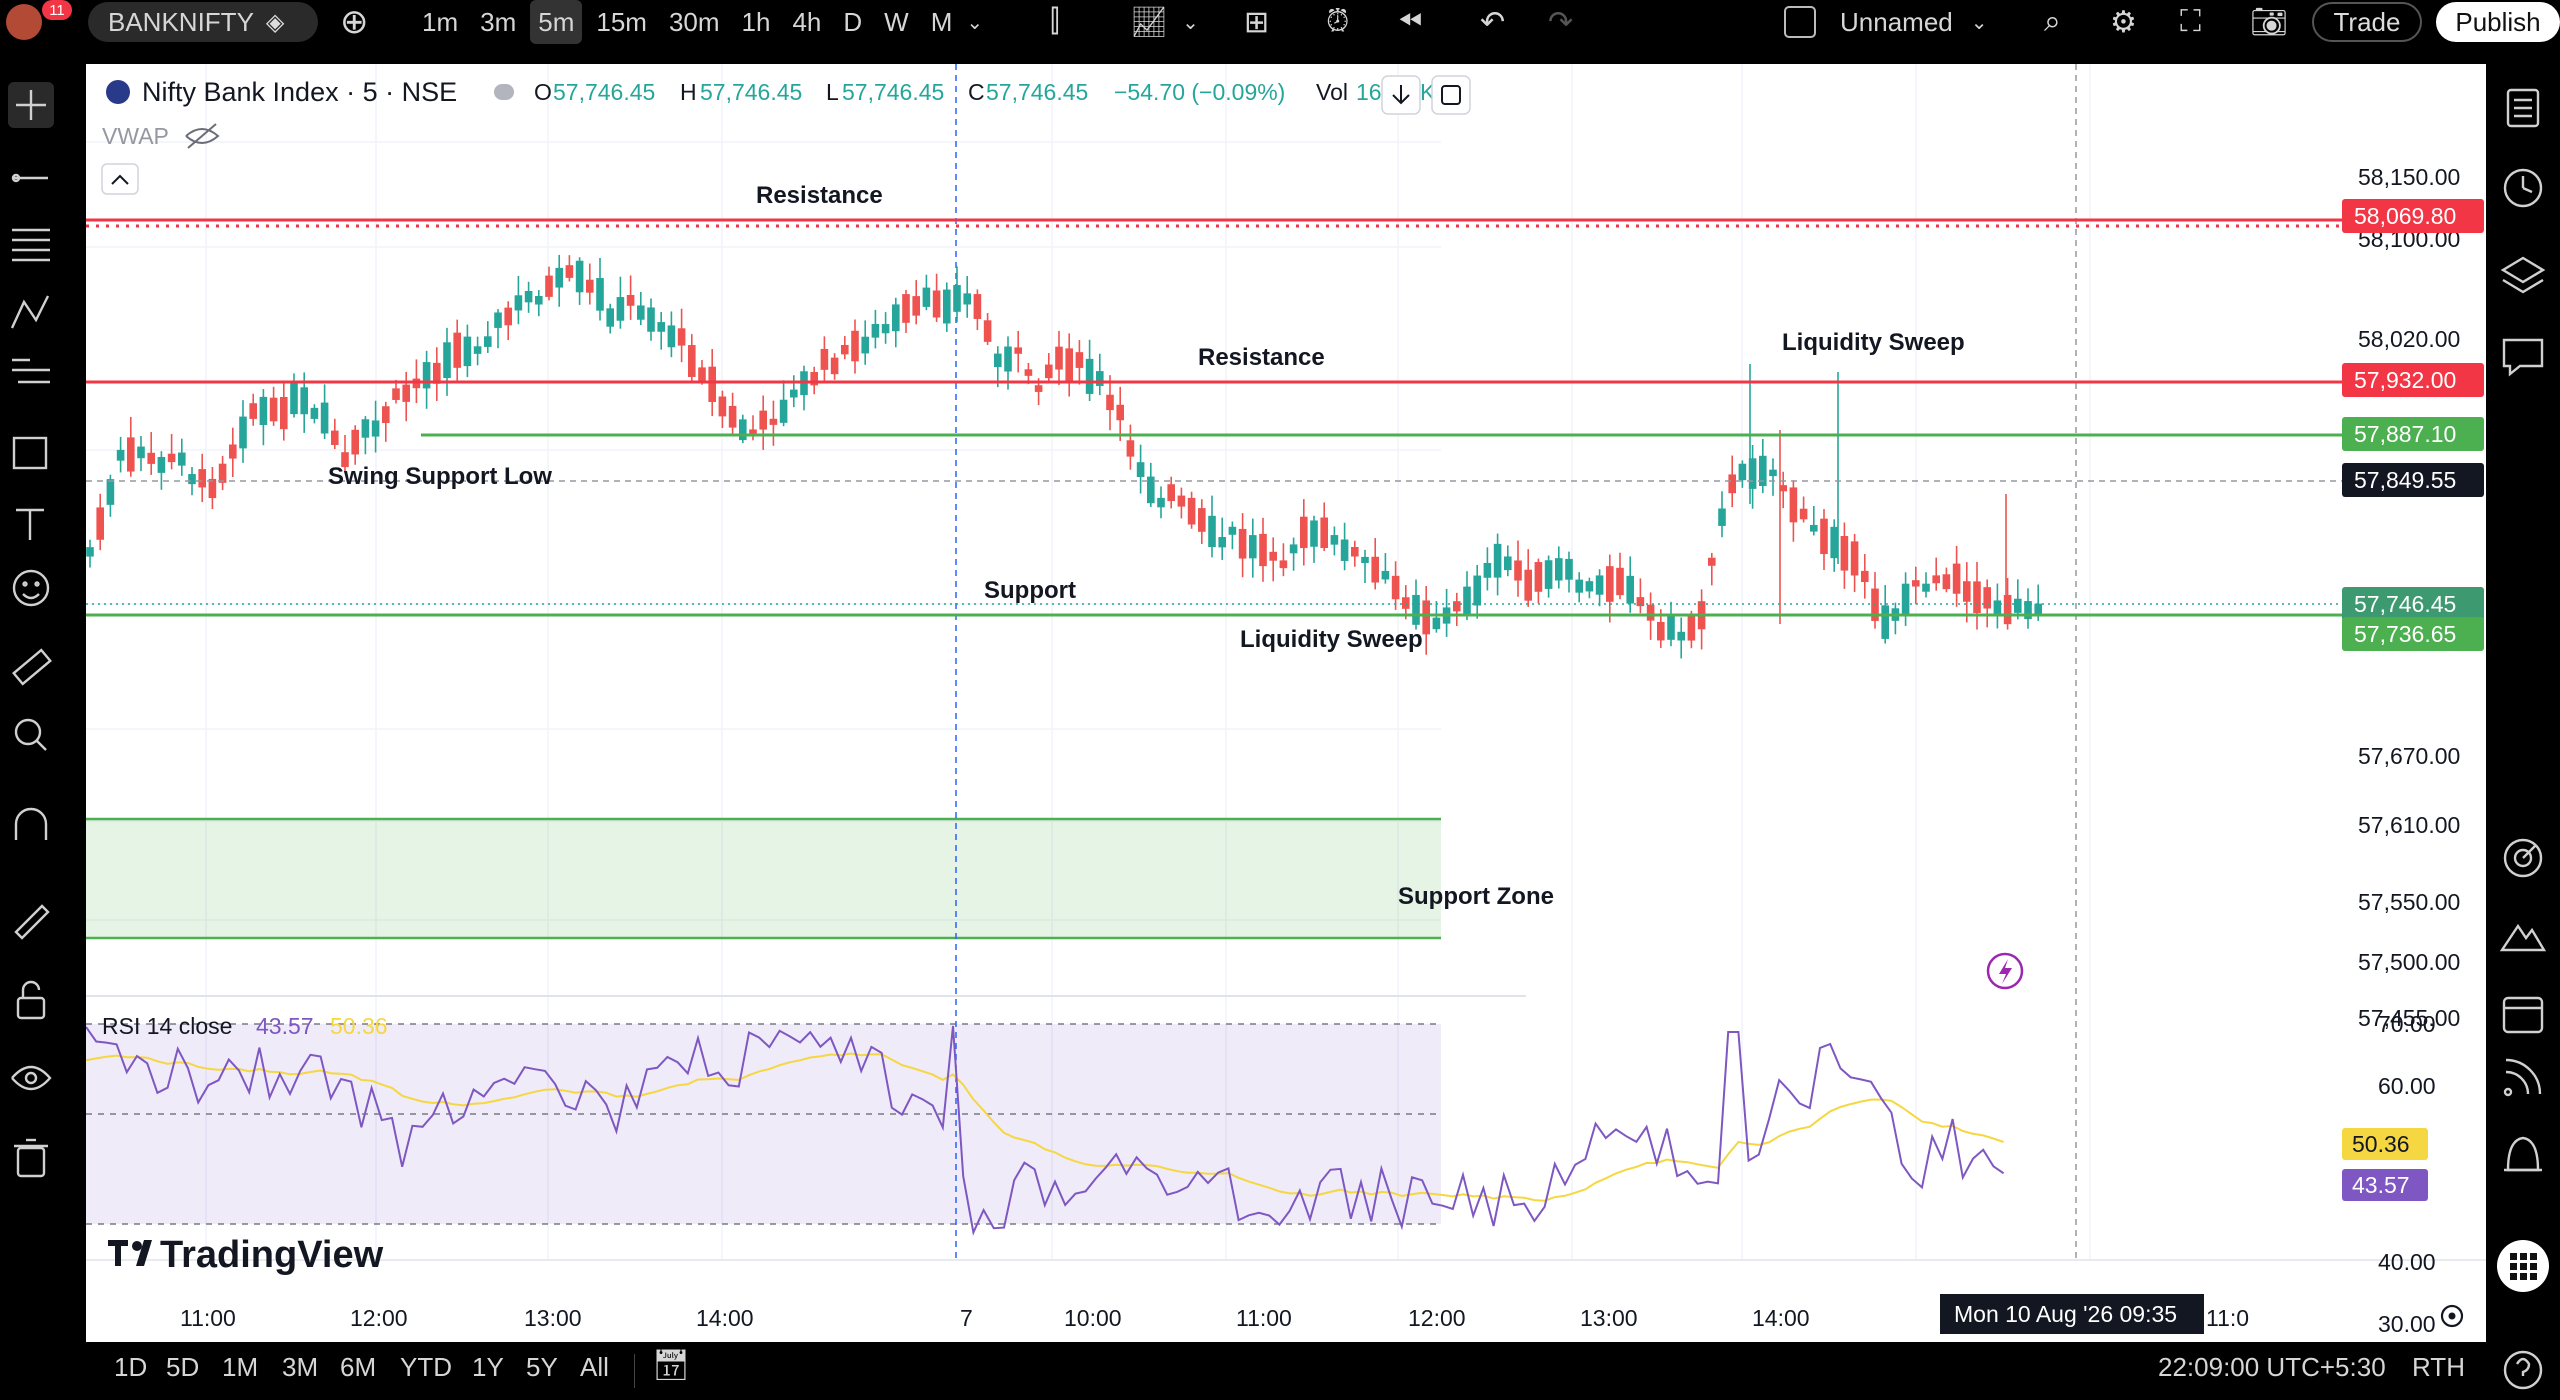 The height and width of the screenshot is (1400, 2560). Describe the element at coordinates (183, 1367) in the screenshot. I see `range-5d: 5D` at that location.